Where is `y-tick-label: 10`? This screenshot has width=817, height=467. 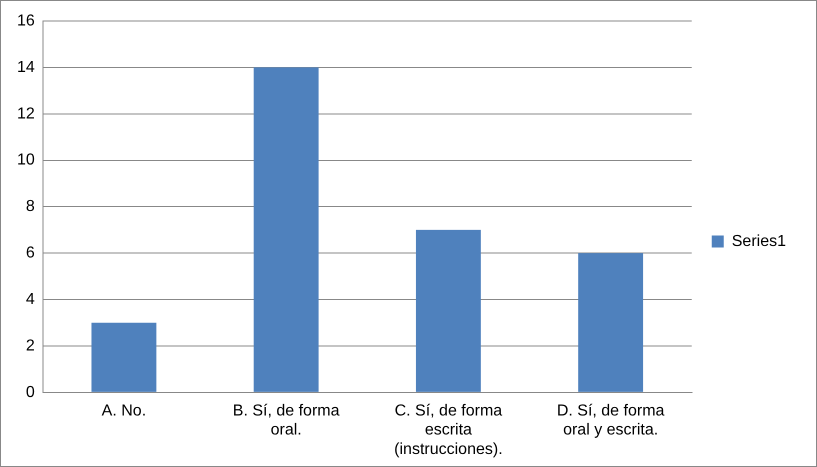 y-tick-label: 10 is located at coordinates (26, 160).